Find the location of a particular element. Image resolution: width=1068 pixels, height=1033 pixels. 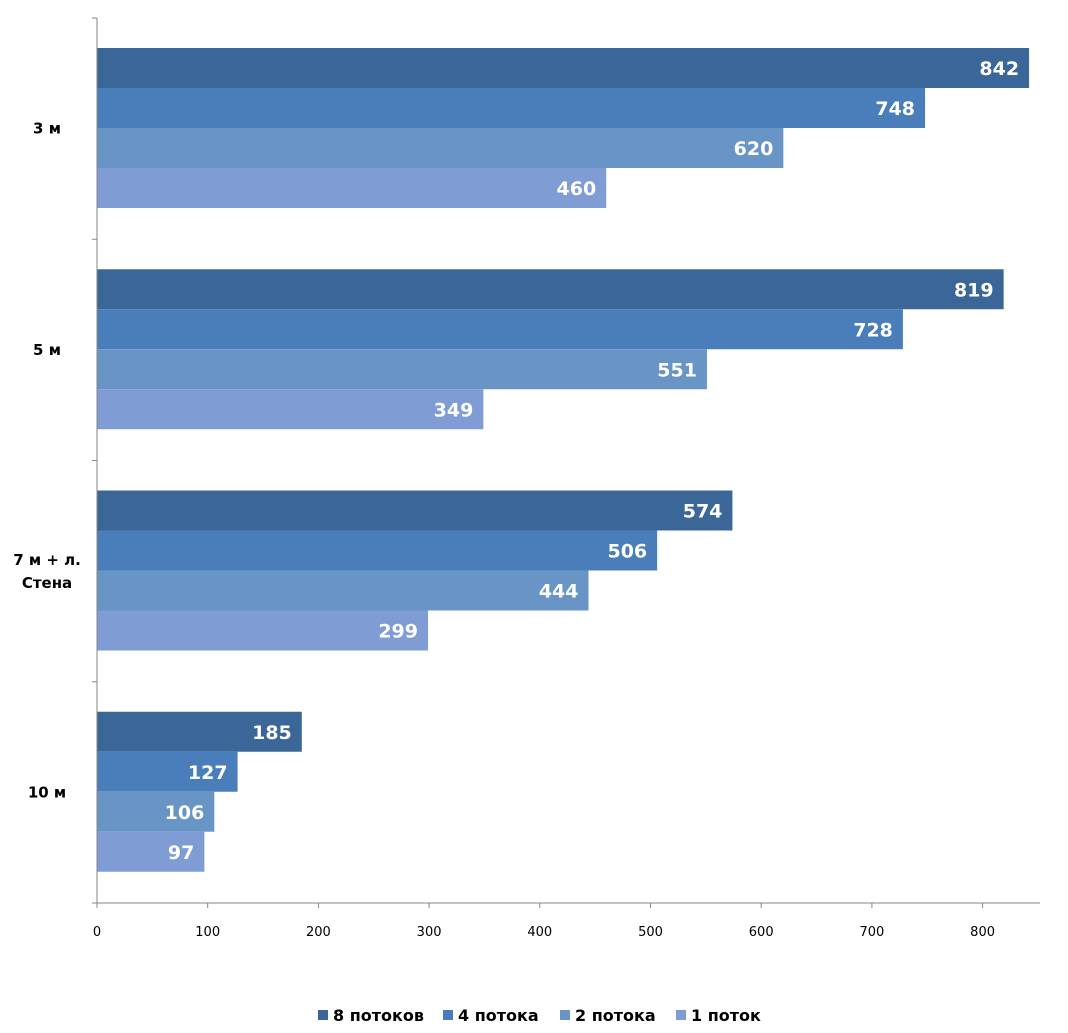

data-label-4-3: 106 is located at coordinates (185, 813).